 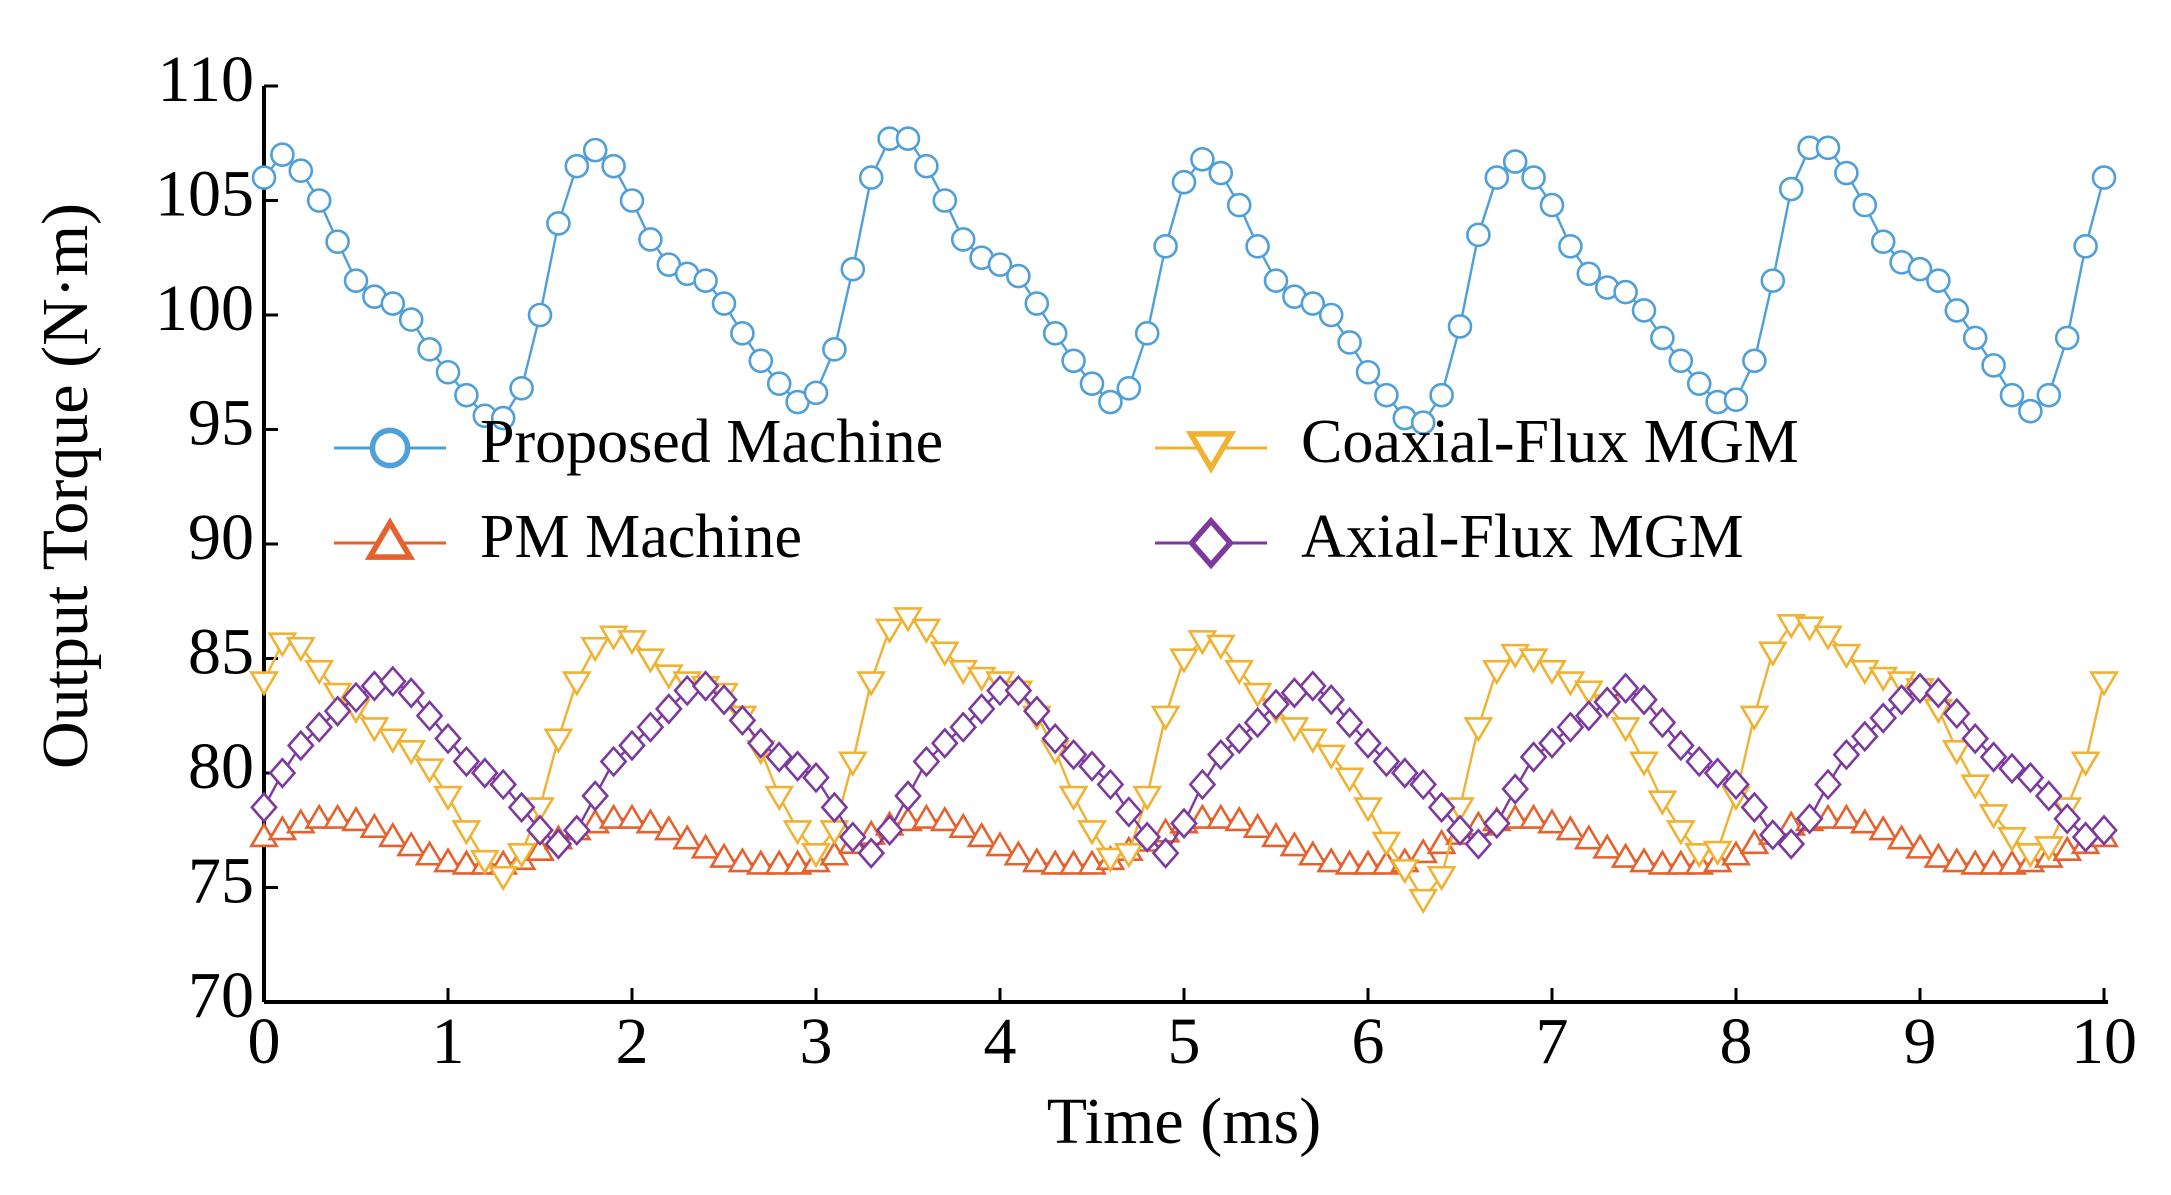 What do you see at coordinates (204, 308) in the screenshot?
I see `y-tick-label: 100` at bounding box center [204, 308].